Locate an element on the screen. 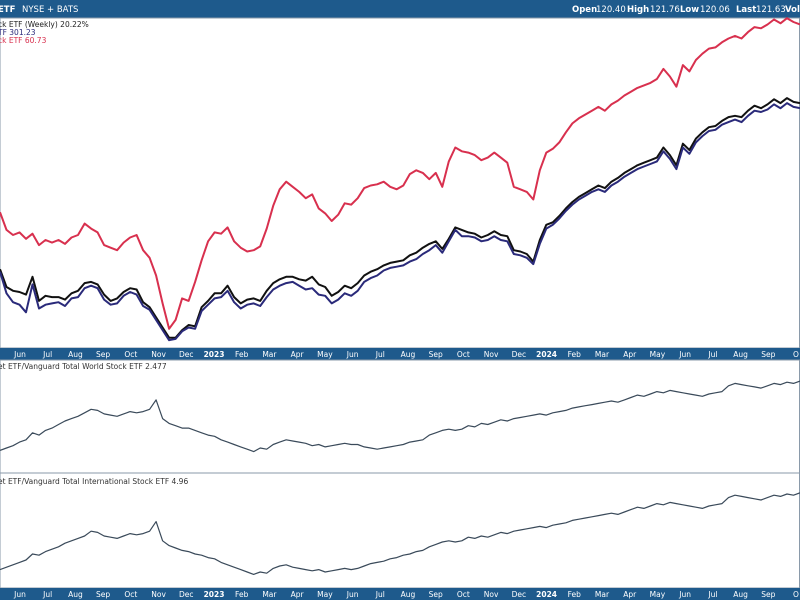 The height and width of the screenshot is (600, 800). open-value: 120.40 is located at coordinates (611, 10).